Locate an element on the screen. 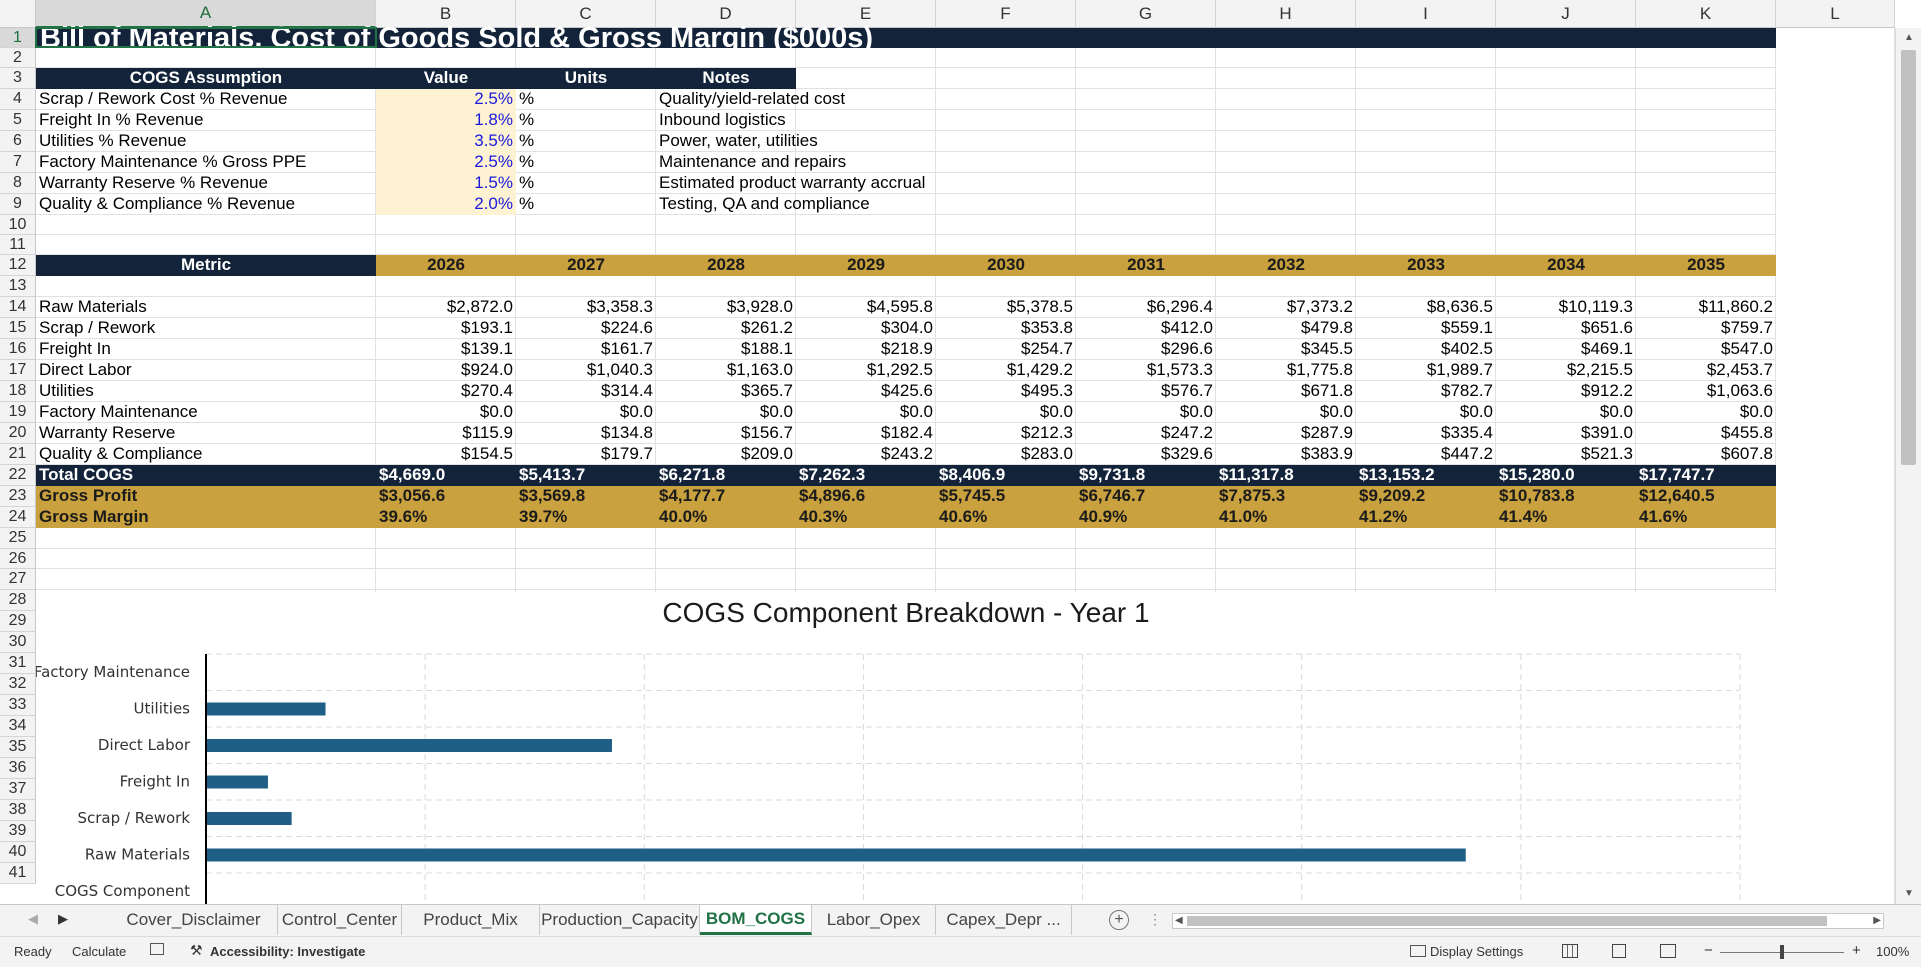 Image resolution: width=1921 pixels, height=967 pixels. row-header-25: 25 is located at coordinates (18, 538).